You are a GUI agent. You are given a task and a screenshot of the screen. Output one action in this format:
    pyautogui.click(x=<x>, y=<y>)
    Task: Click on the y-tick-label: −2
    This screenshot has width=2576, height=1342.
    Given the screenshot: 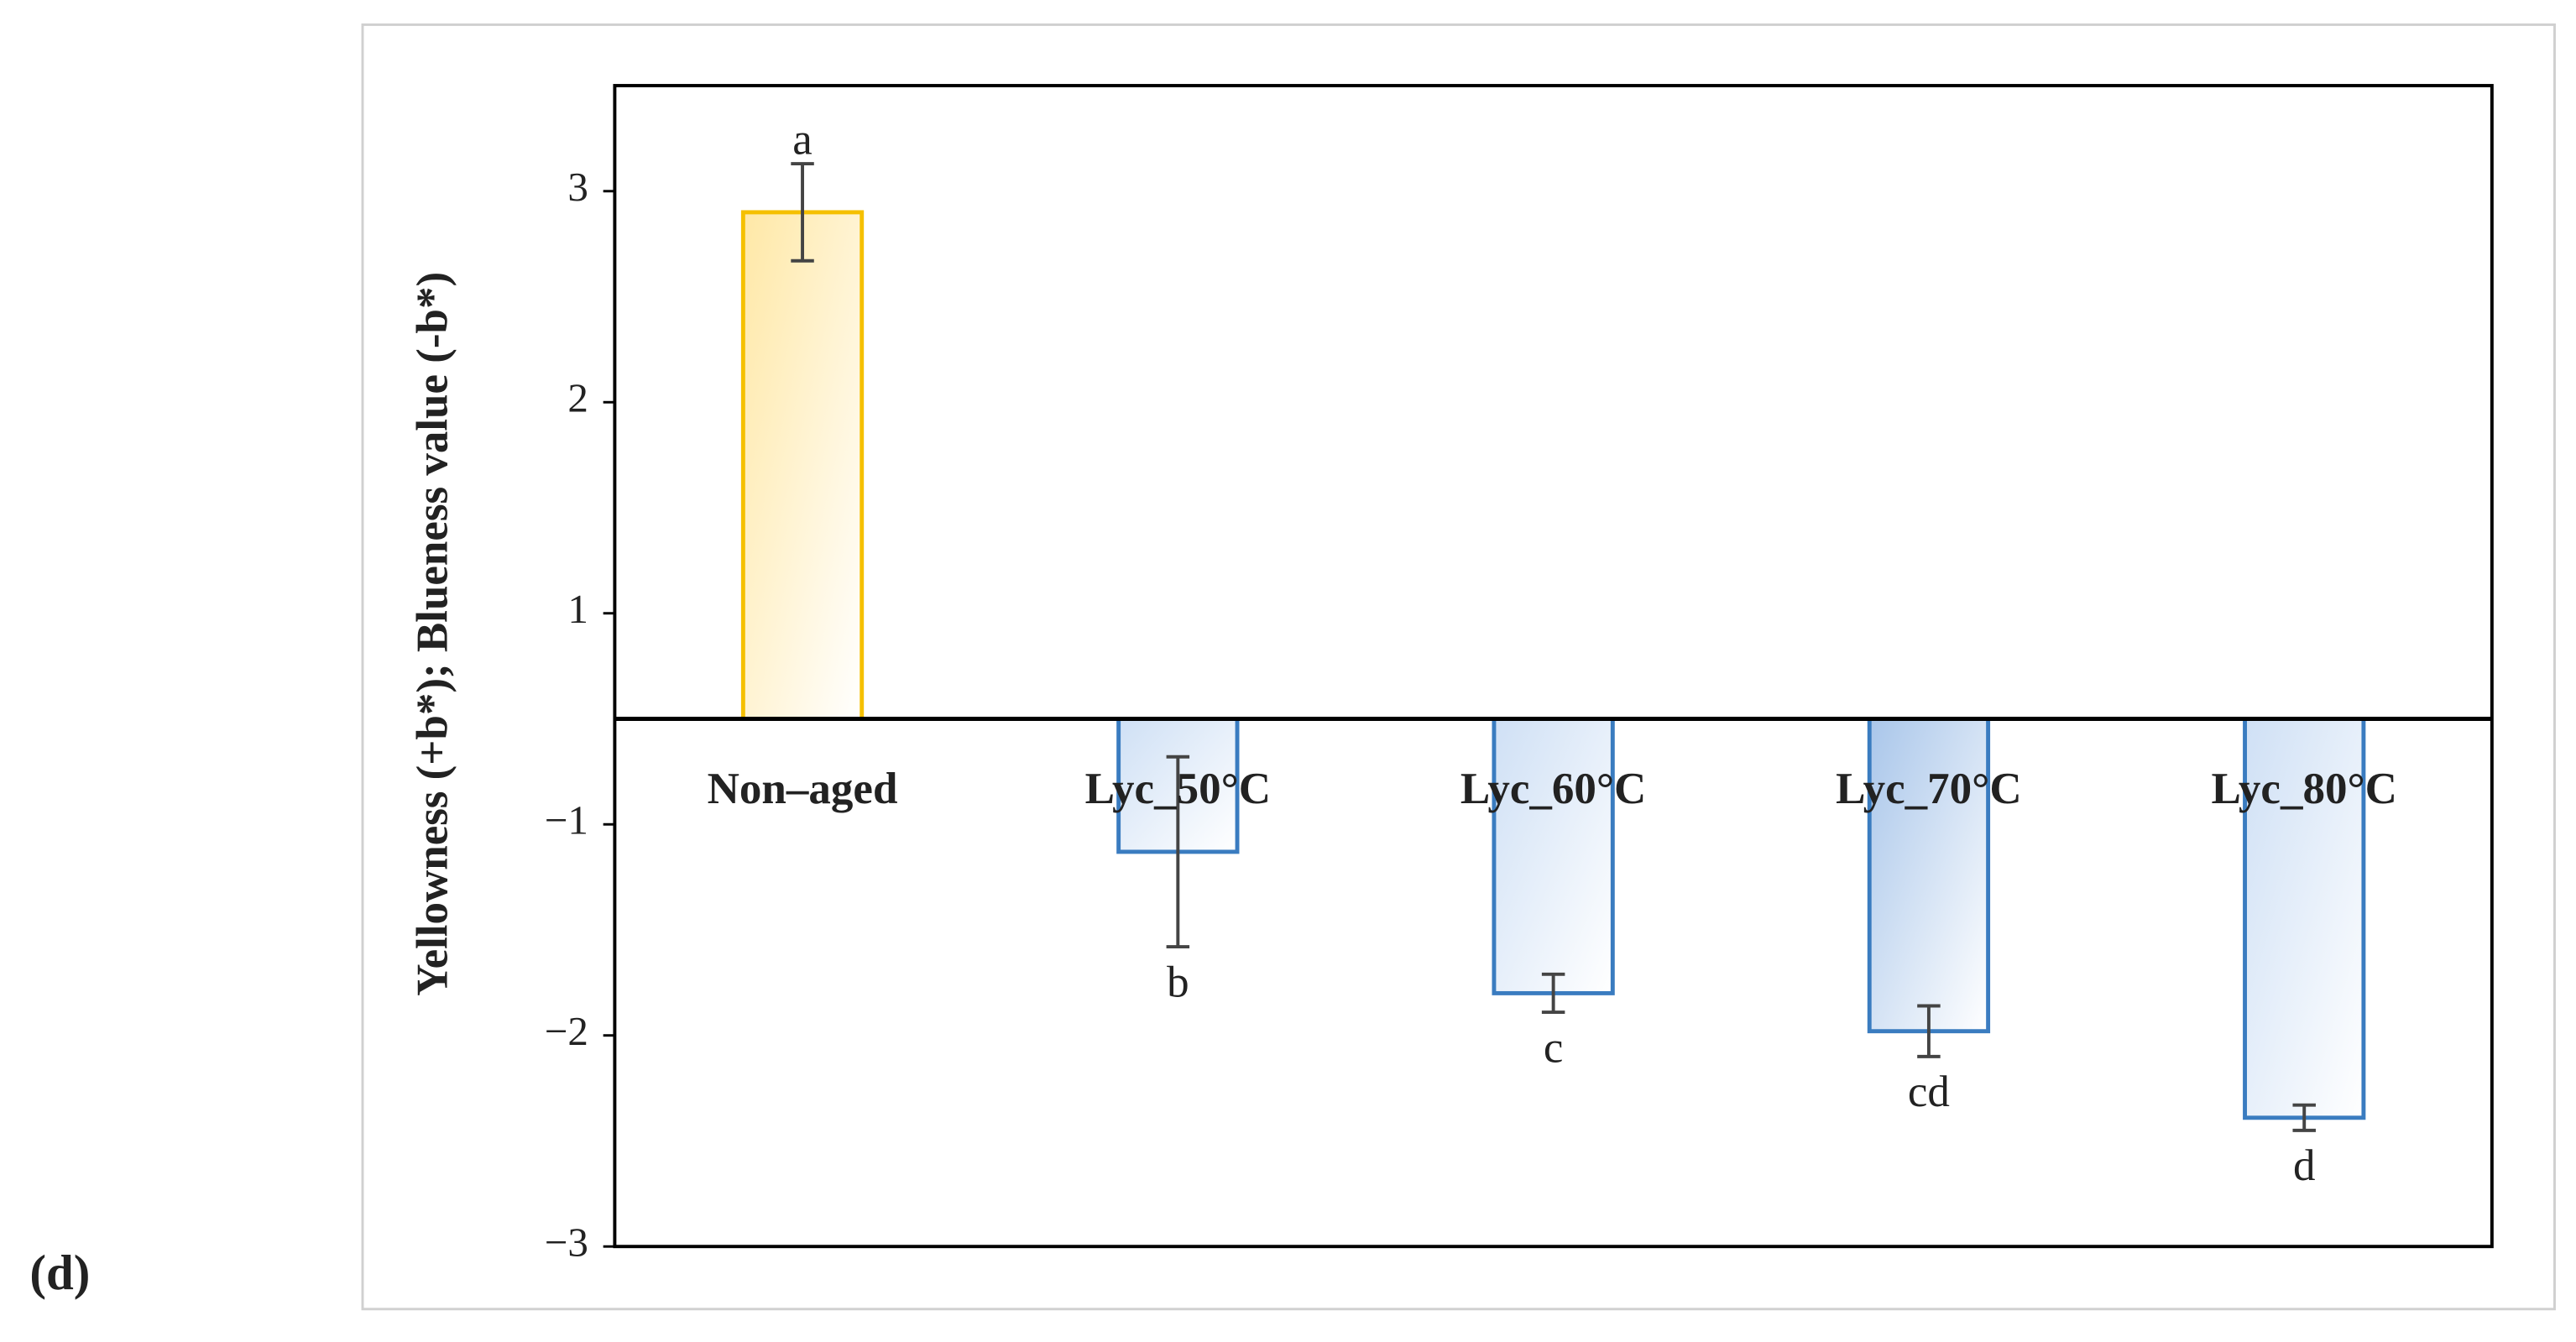 What is the action you would take?
    pyautogui.click(x=566, y=1031)
    